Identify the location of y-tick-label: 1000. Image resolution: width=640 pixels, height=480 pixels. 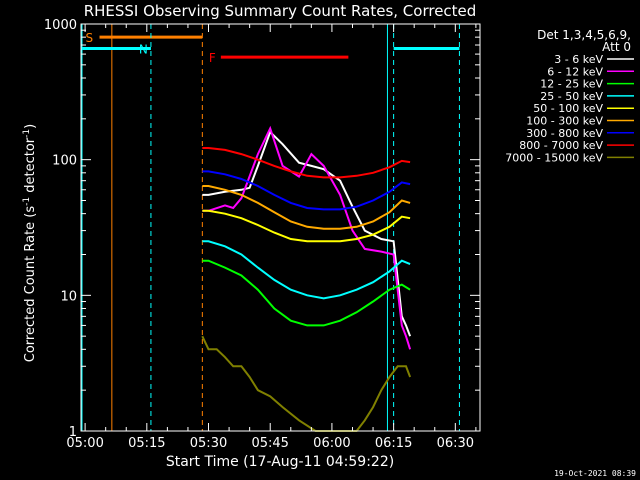
(60, 25).